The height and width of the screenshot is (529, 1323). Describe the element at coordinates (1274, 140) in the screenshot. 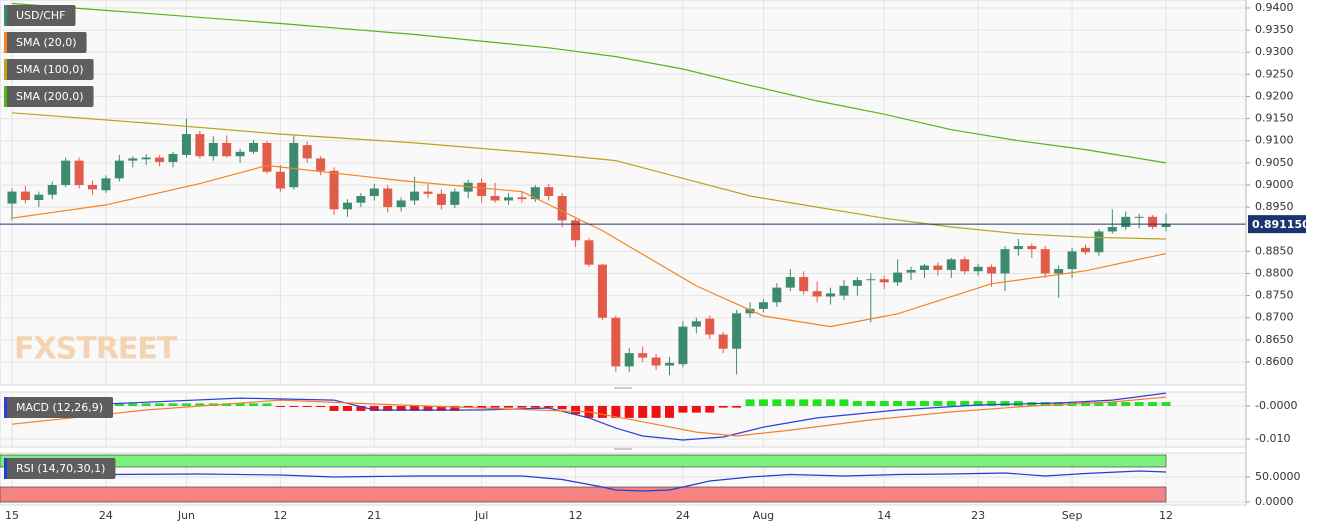

I see `y-tick-label: 0.9100` at that location.